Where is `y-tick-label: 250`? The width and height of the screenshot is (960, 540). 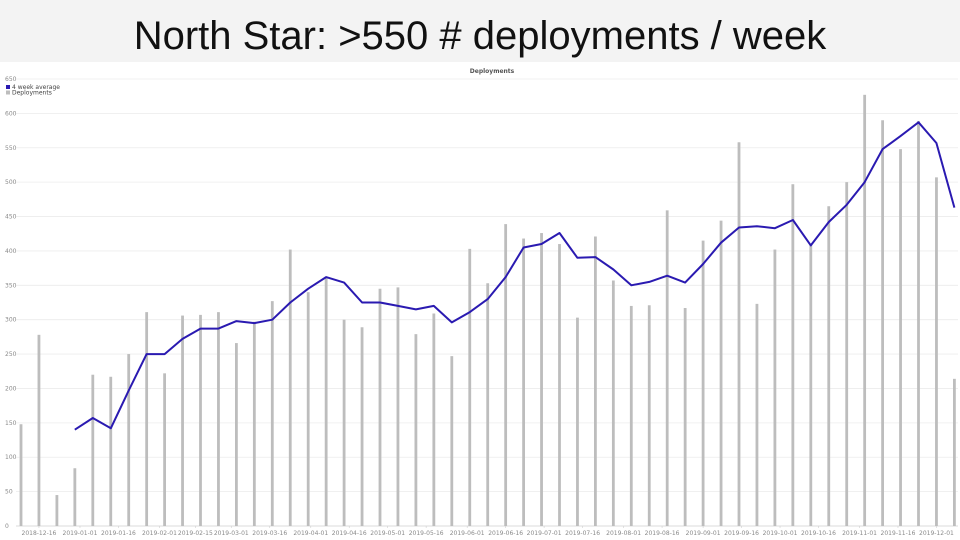
y-tick-label: 250 is located at coordinates (11, 354).